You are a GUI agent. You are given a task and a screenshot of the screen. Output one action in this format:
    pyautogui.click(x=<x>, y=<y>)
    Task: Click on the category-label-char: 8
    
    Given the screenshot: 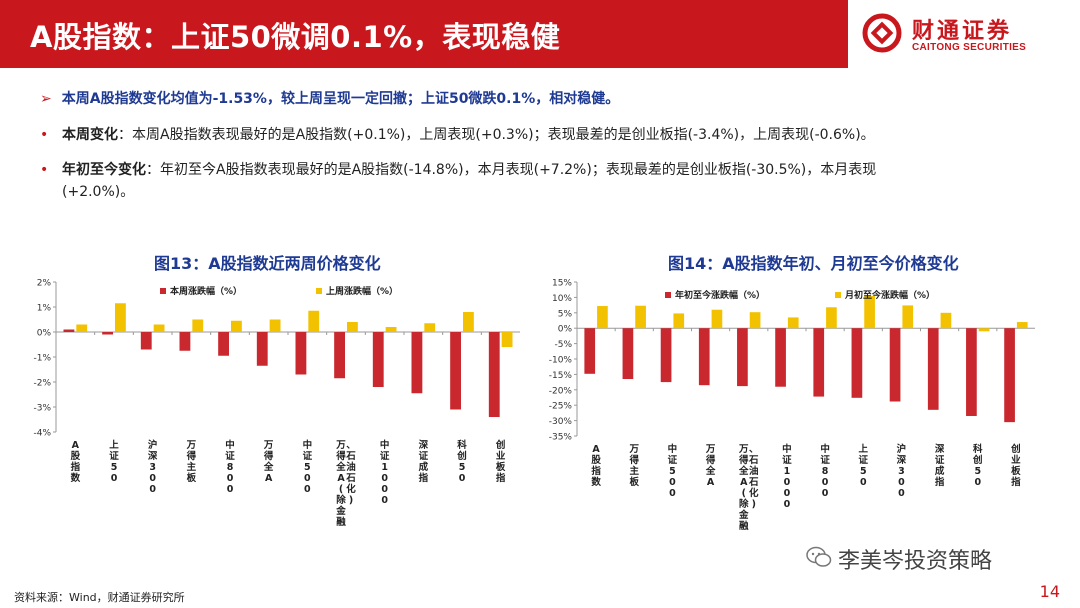 What is the action you would take?
    pyautogui.click(x=230, y=467)
    